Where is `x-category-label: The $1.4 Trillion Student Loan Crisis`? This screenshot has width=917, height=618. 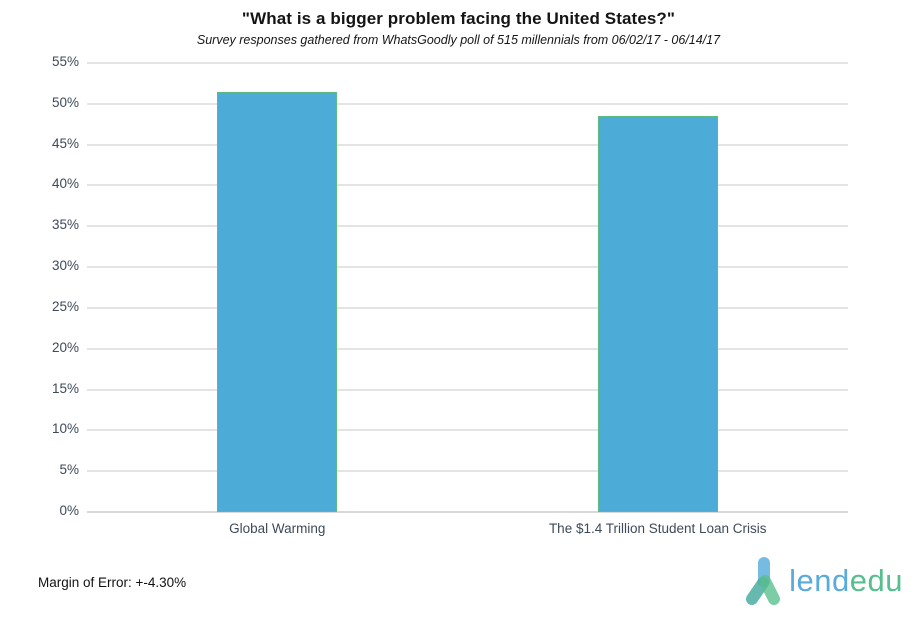 x-category-label: The $1.4 Trillion Student Loan Crisis is located at coordinates (657, 528).